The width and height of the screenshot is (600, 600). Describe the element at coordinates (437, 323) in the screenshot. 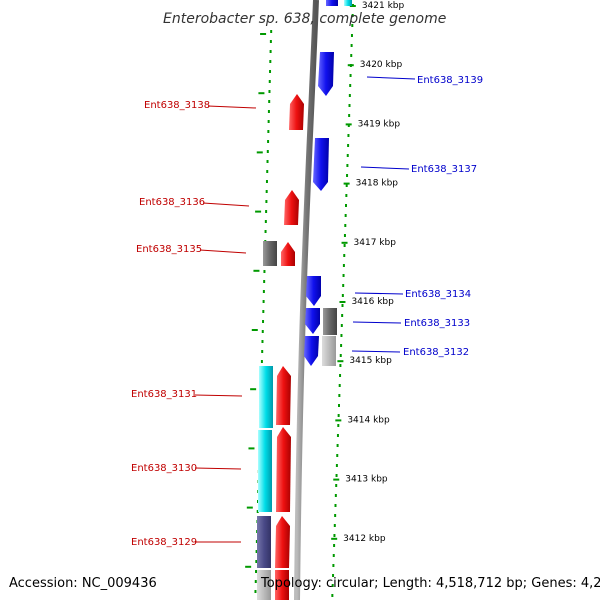

I see `gene-label: Ent638_3133` at that location.